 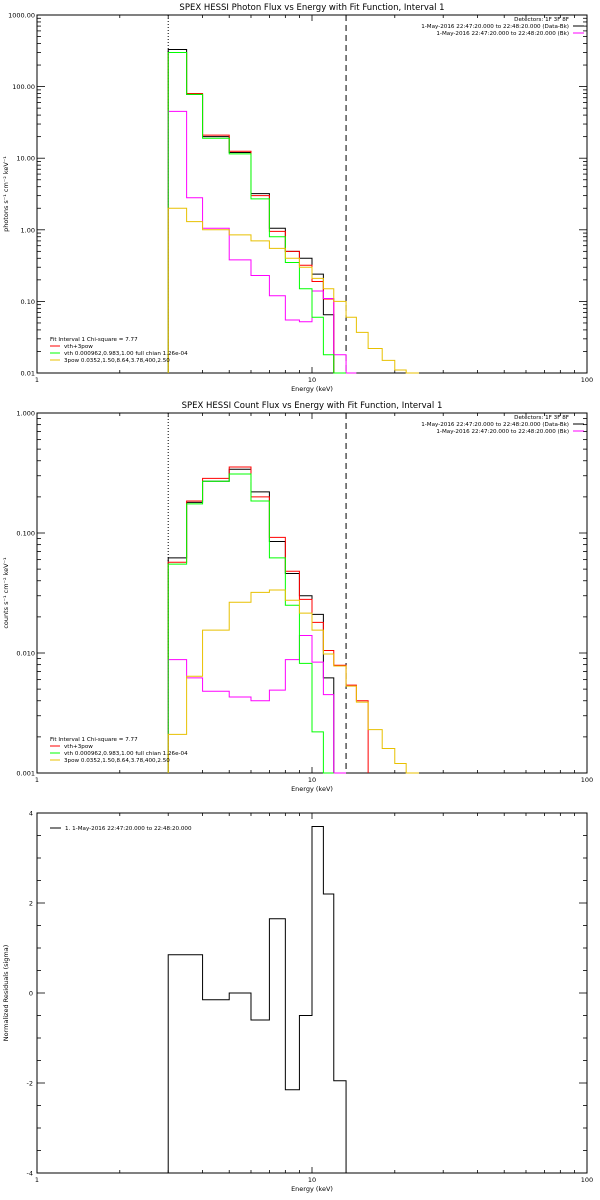 I want to click on panel2-series-background, so click(x=257, y=704).